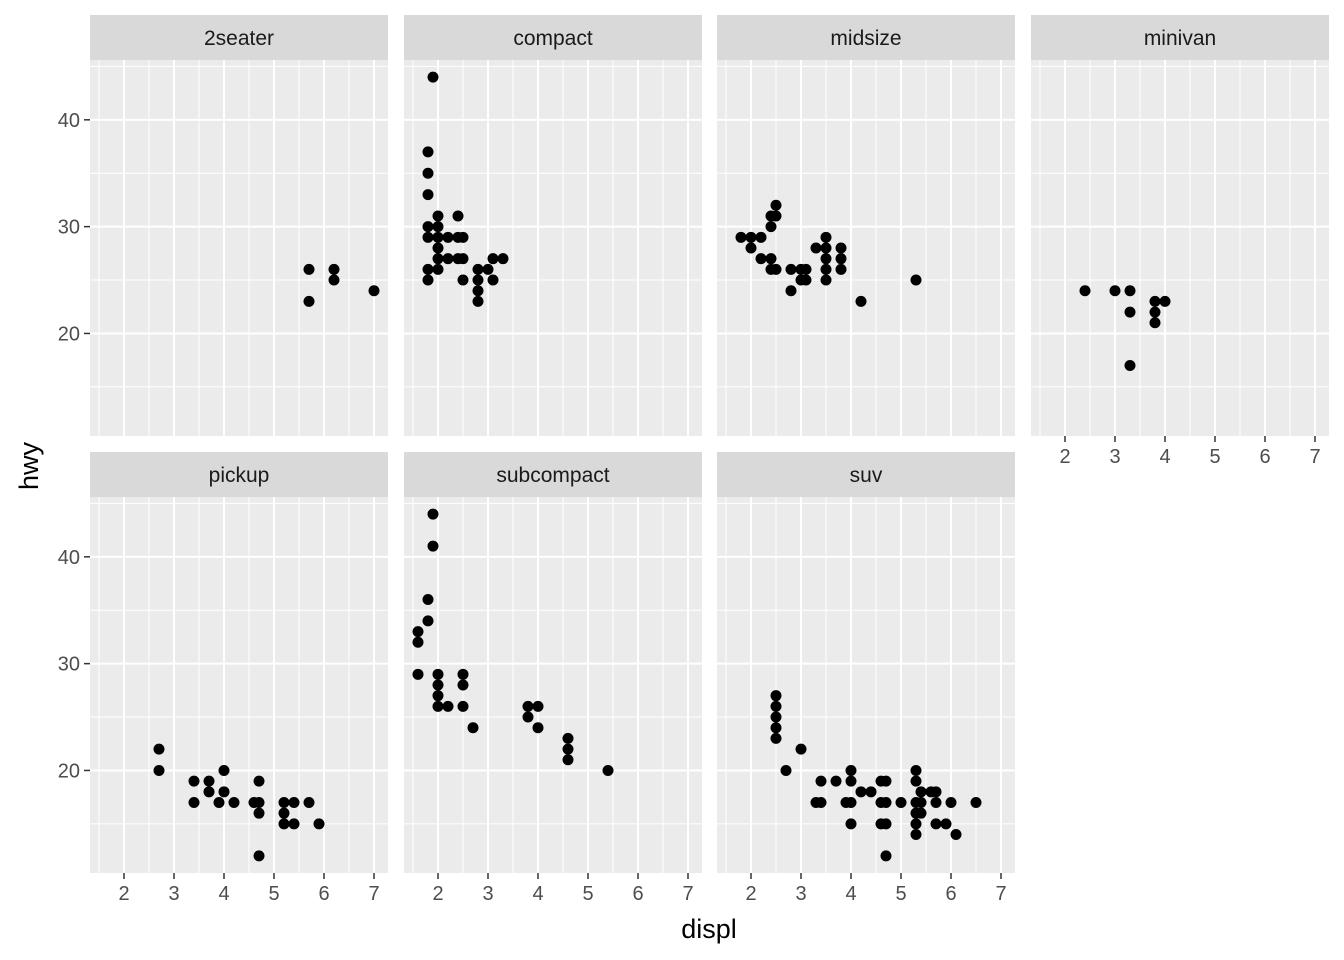 The image size is (1344, 960). I want to click on facet-strip-label: suv, so click(866, 475).